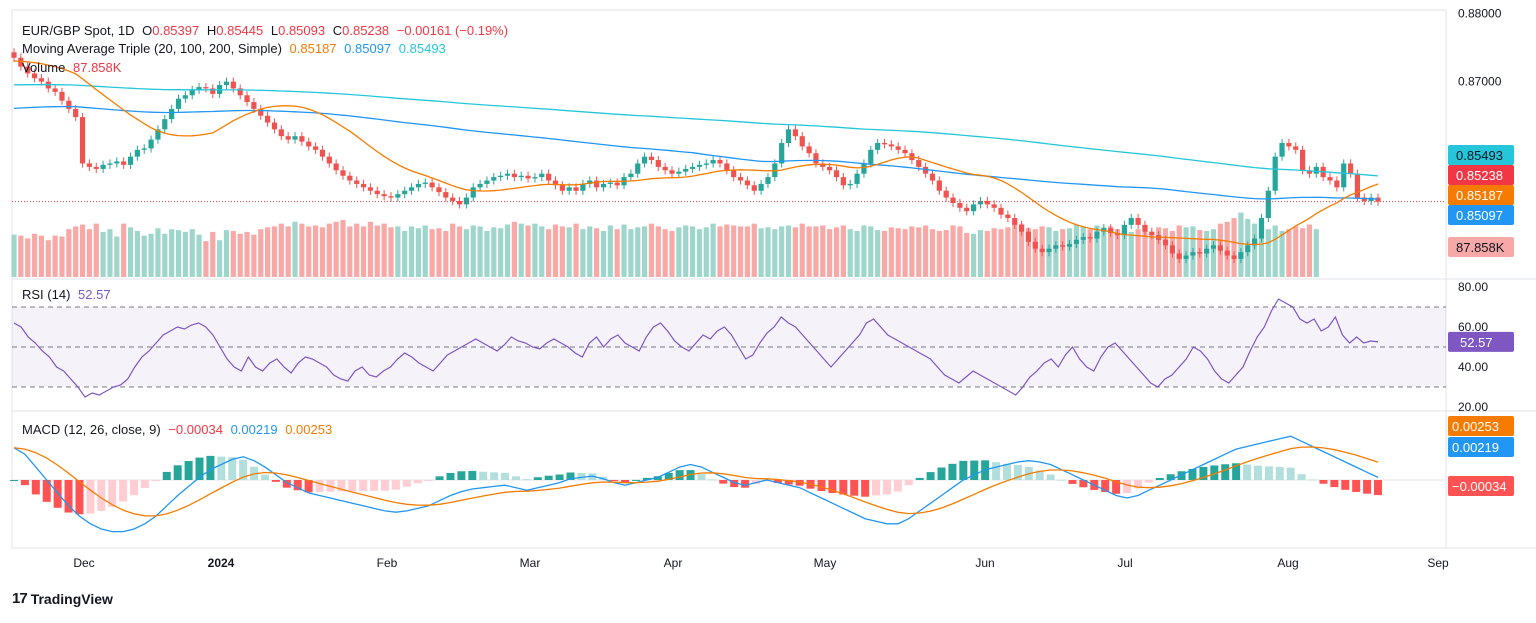 This screenshot has height=623, width=1536. Describe the element at coordinates (73, 68) in the screenshot. I see `volume-legend: Volume 87.858K` at that location.